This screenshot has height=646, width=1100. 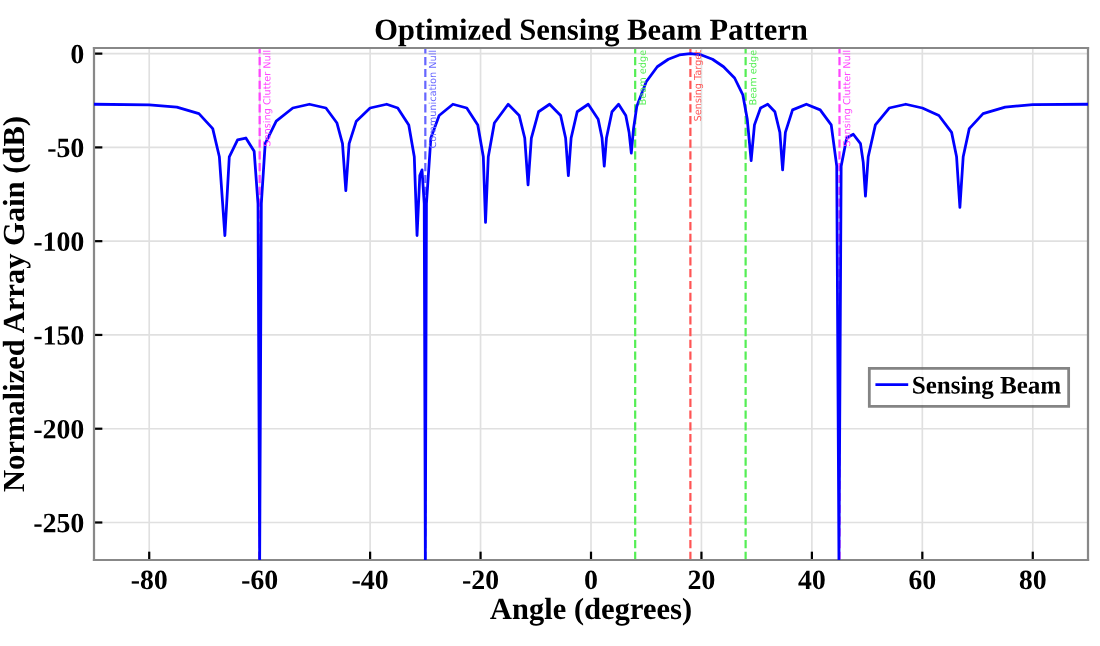 What do you see at coordinates (59, 429) in the screenshot?
I see `y-tick-label: -200` at bounding box center [59, 429].